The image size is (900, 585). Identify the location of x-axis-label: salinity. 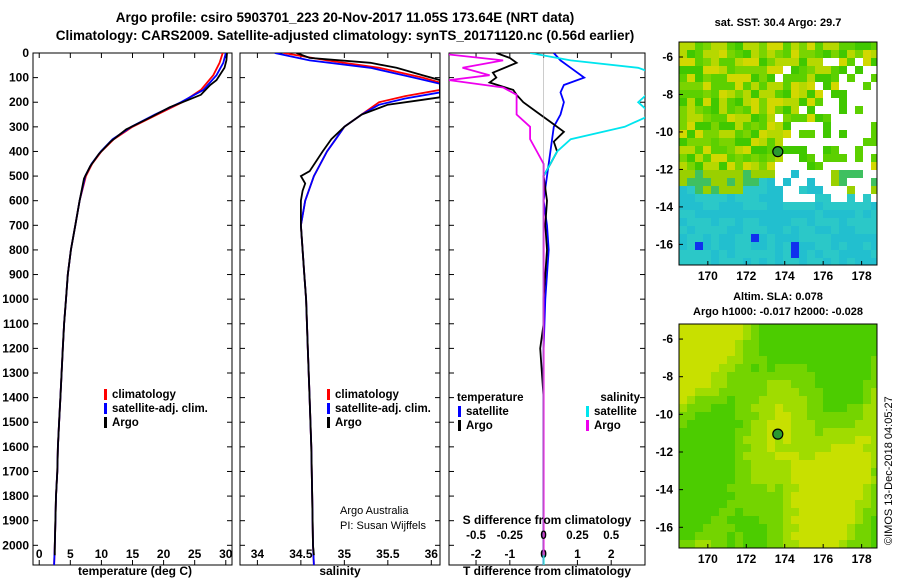
(340, 571).